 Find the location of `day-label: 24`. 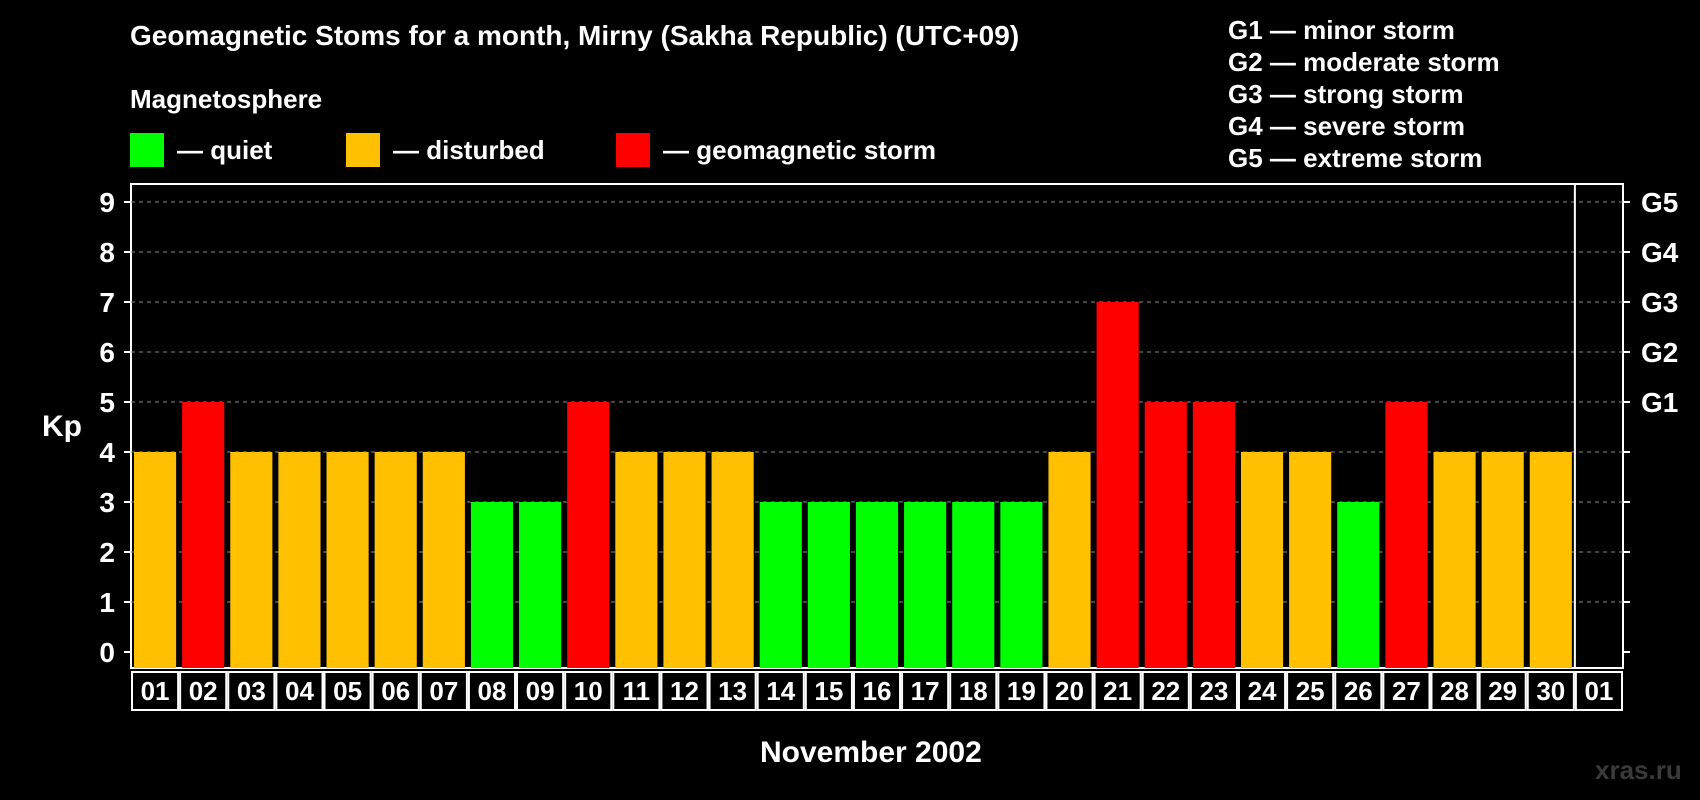

day-label: 24 is located at coordinates (1262, 691).